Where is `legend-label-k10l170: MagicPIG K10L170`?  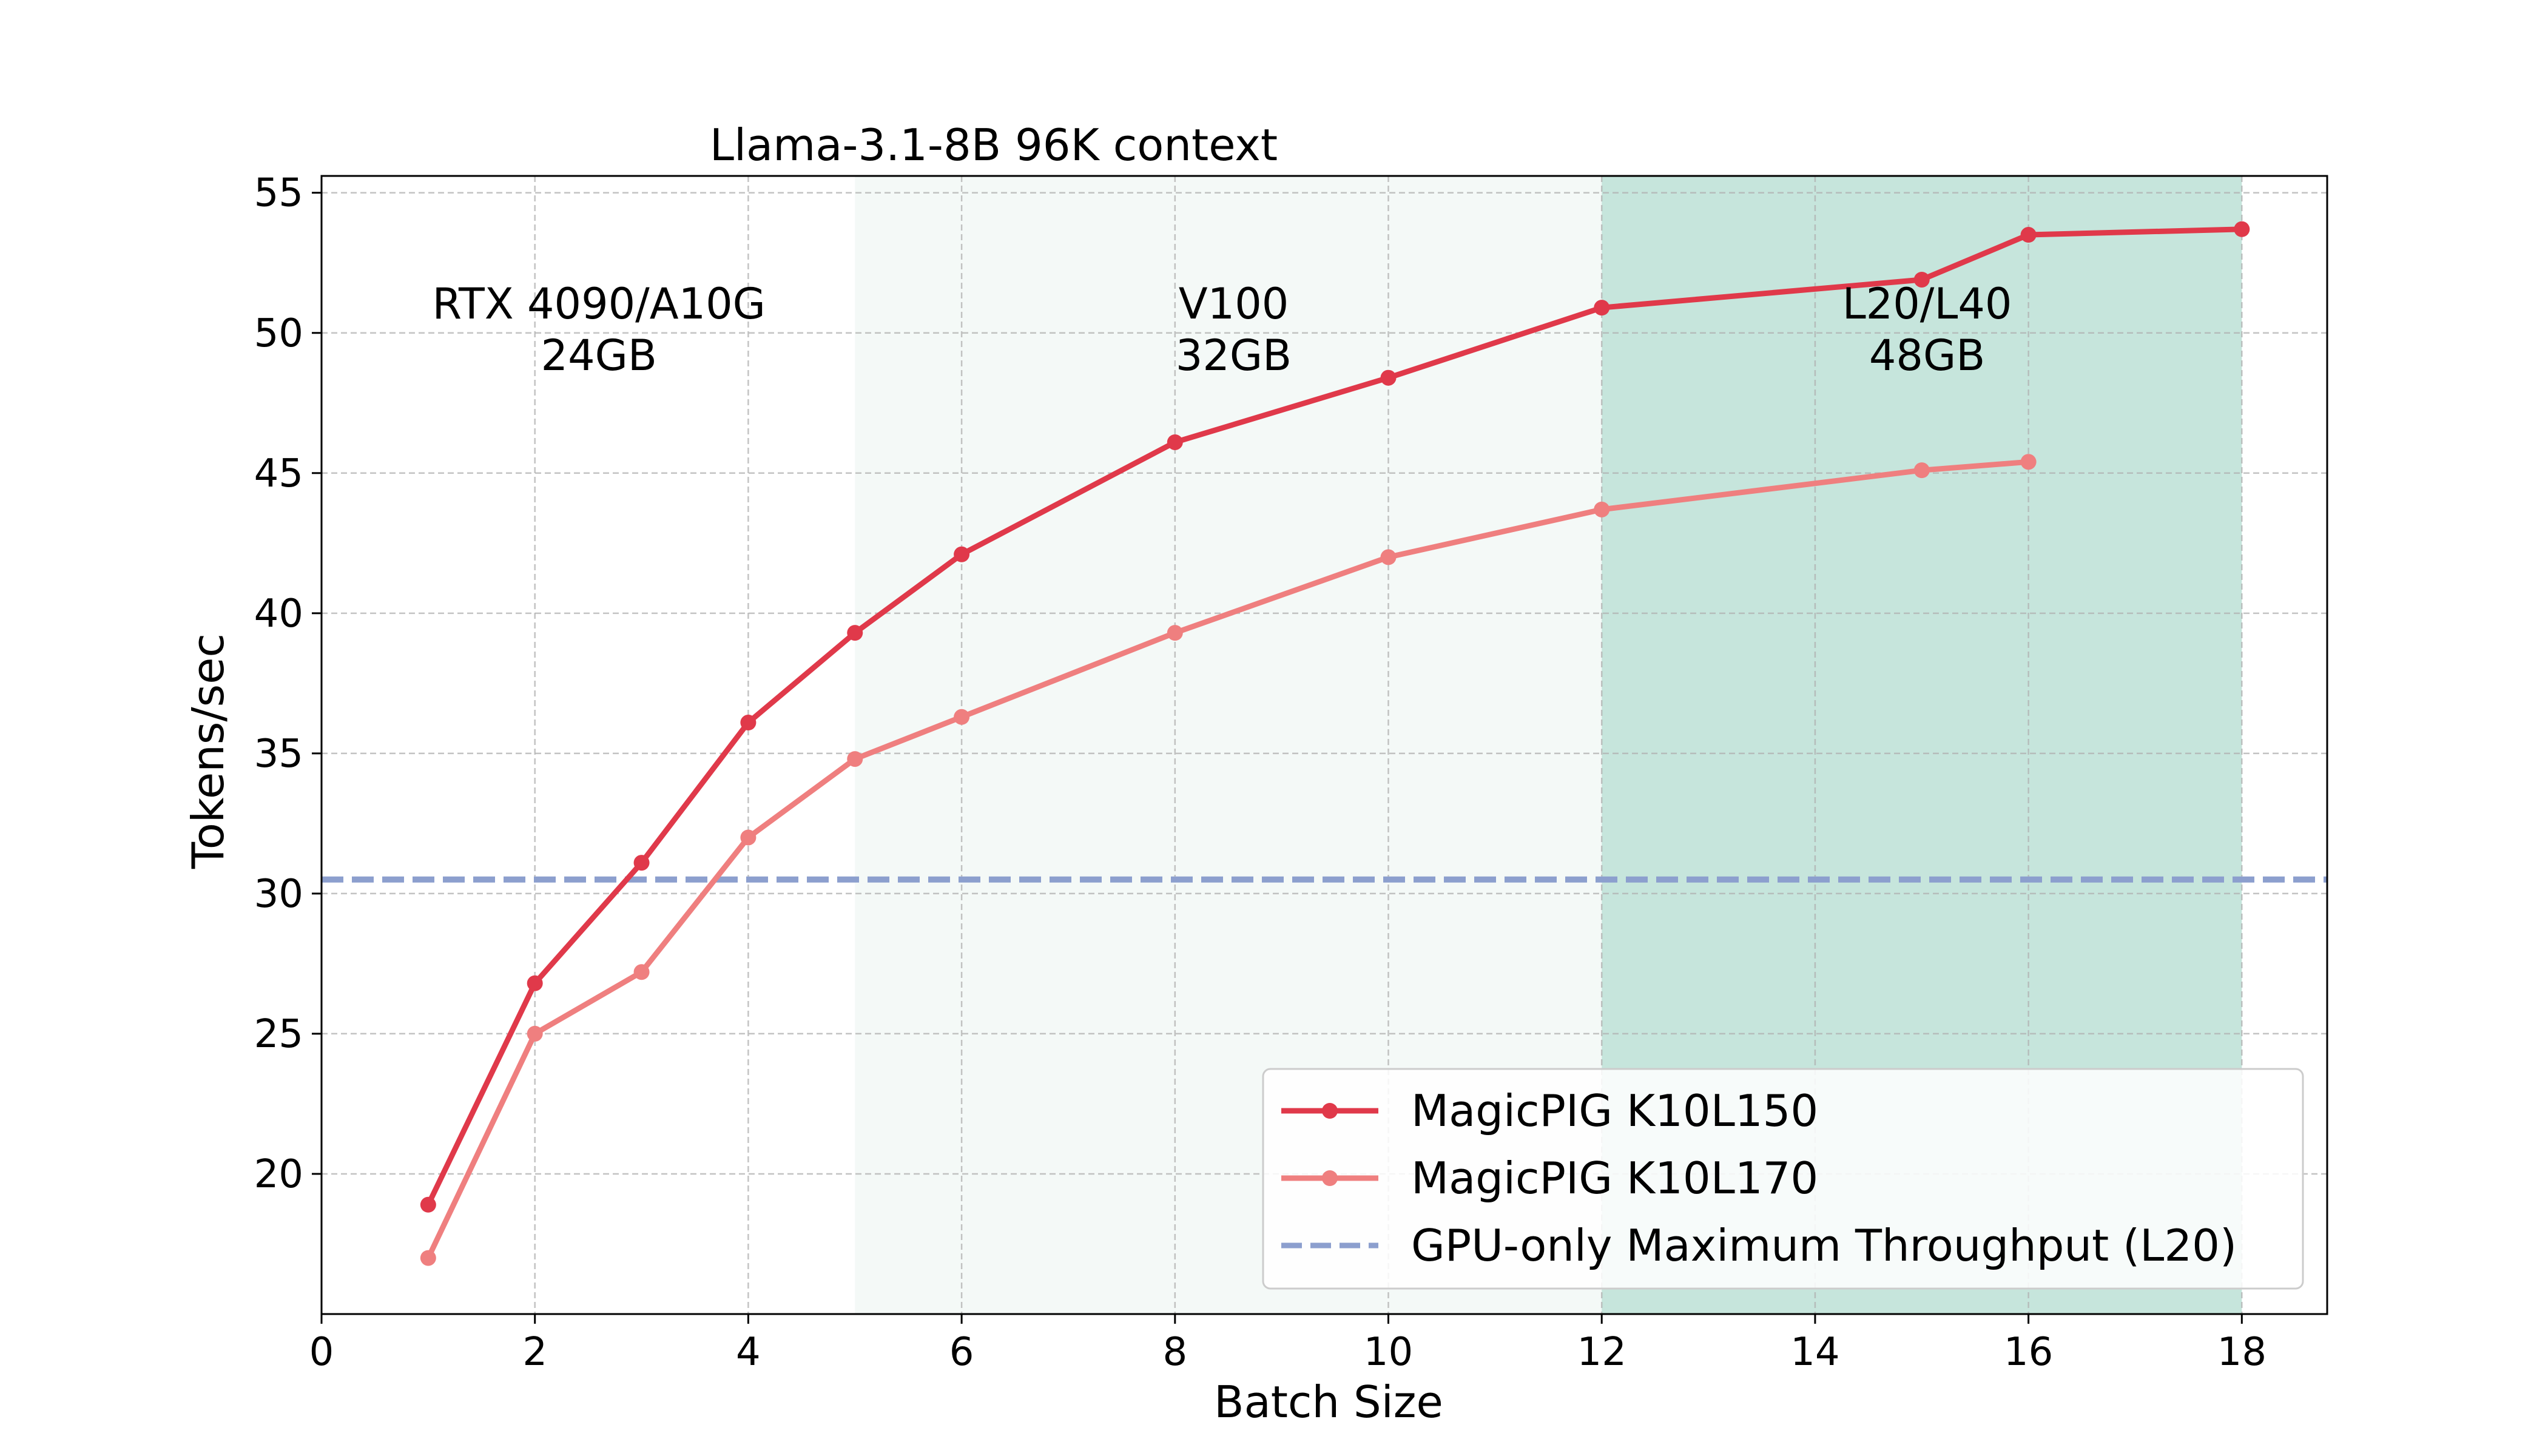 legend-label-k10l170: MagicPIG K10L170 is located at coordinates (1614, 1178).